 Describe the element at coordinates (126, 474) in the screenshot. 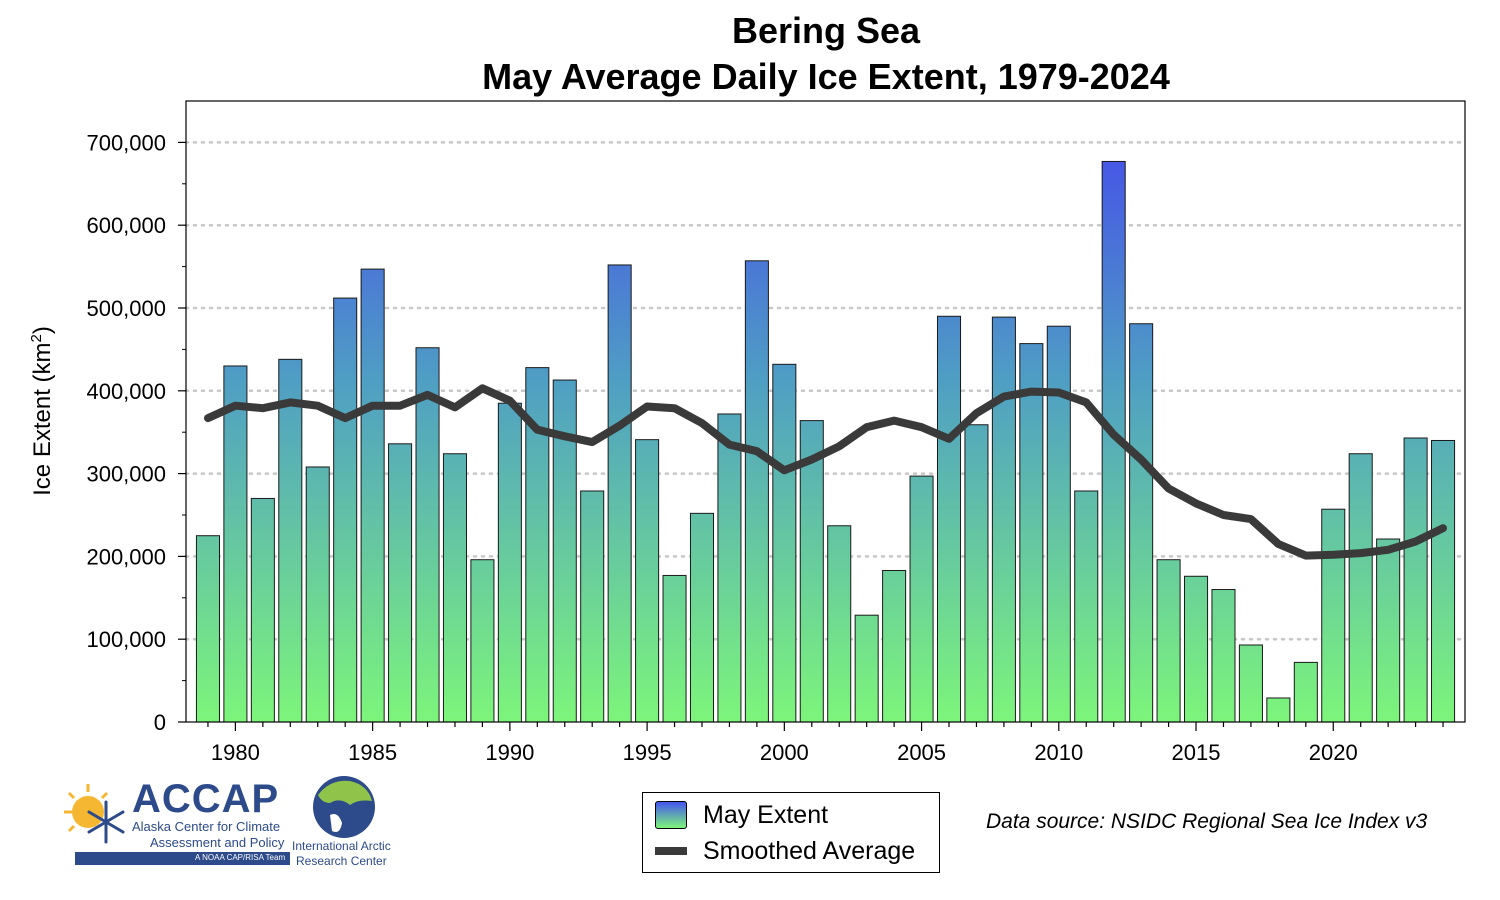

I see `y-tick-label: 300,000` at that location.